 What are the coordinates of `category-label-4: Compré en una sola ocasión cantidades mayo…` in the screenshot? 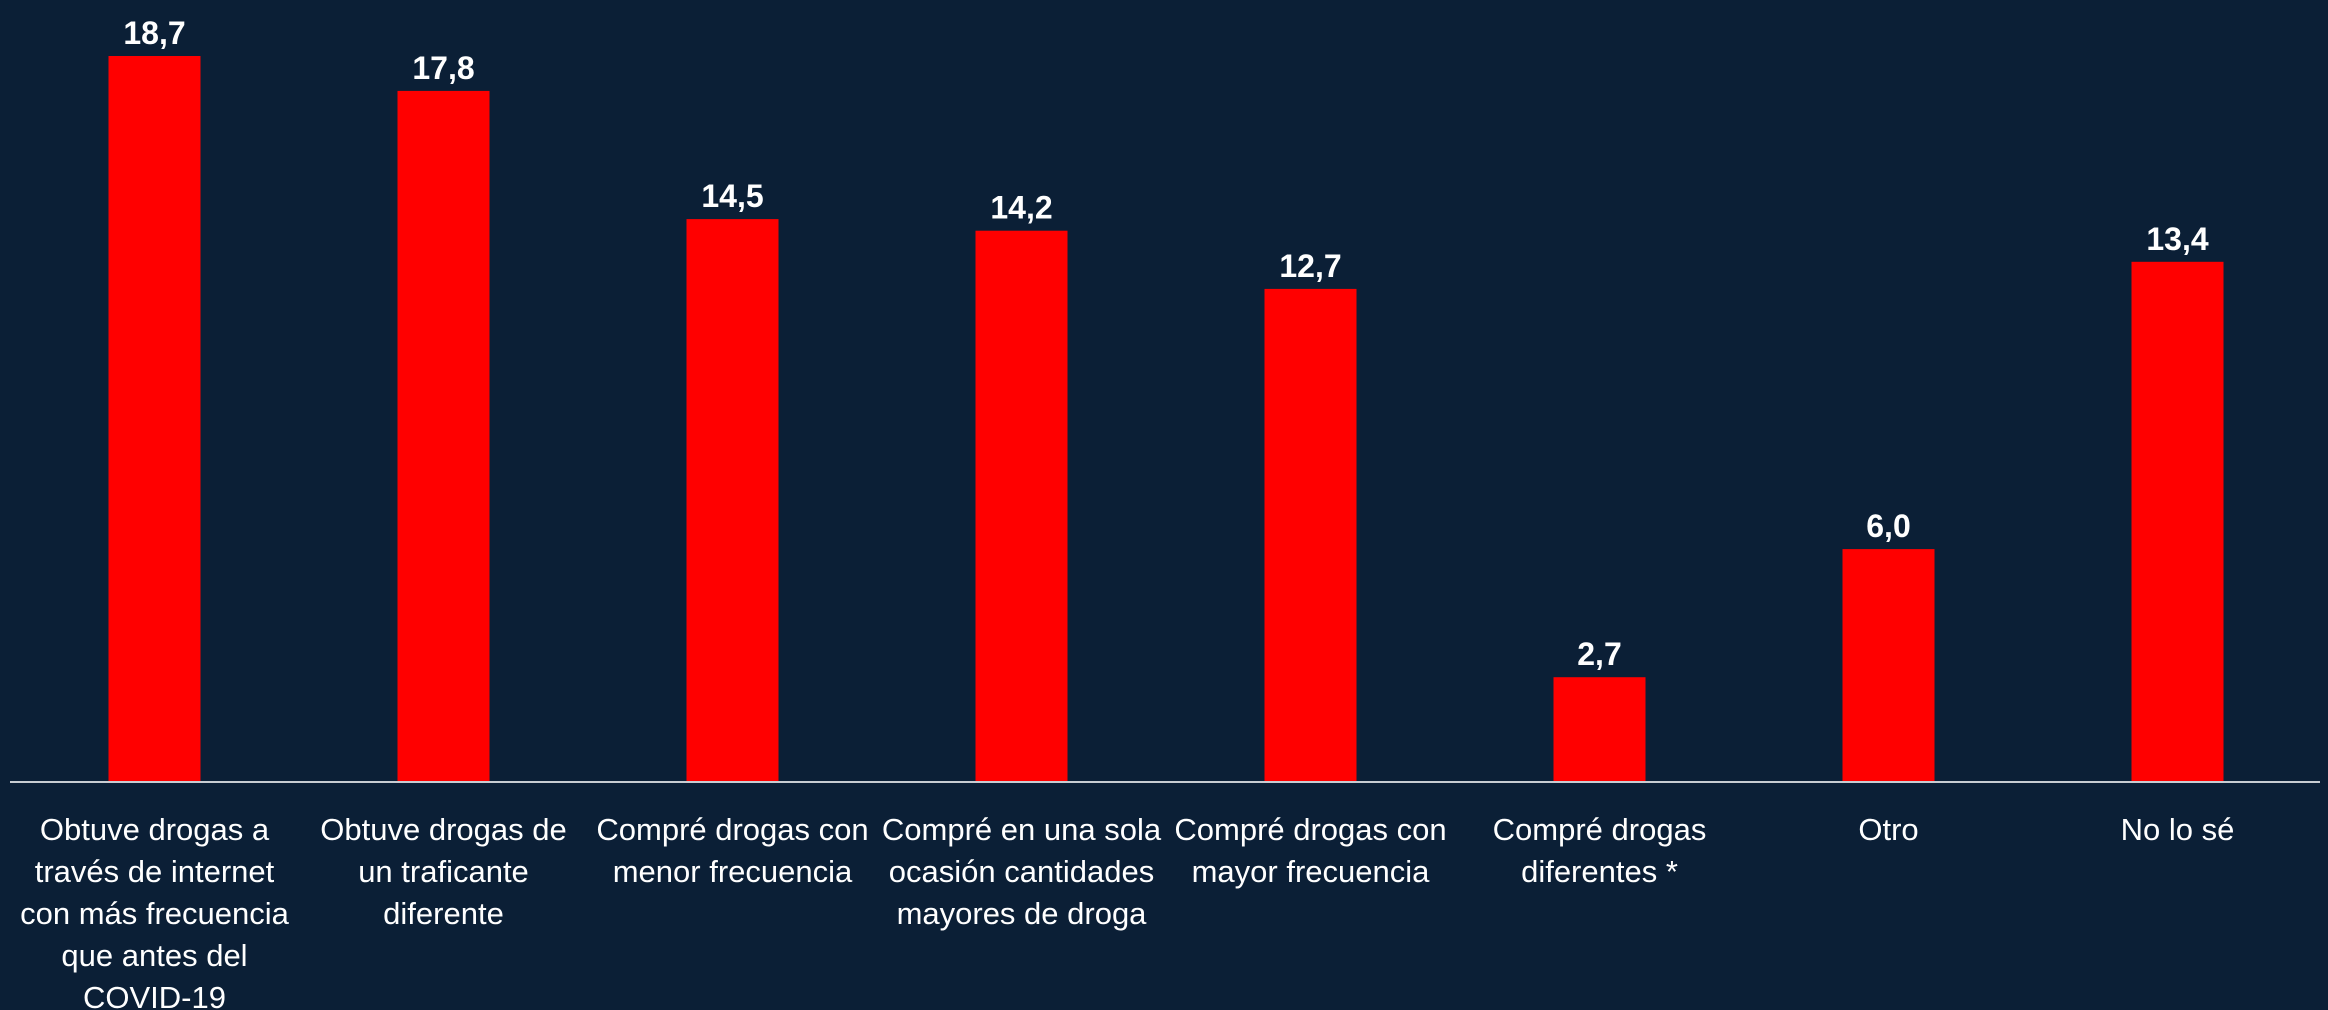 It's located at (1022, 871).